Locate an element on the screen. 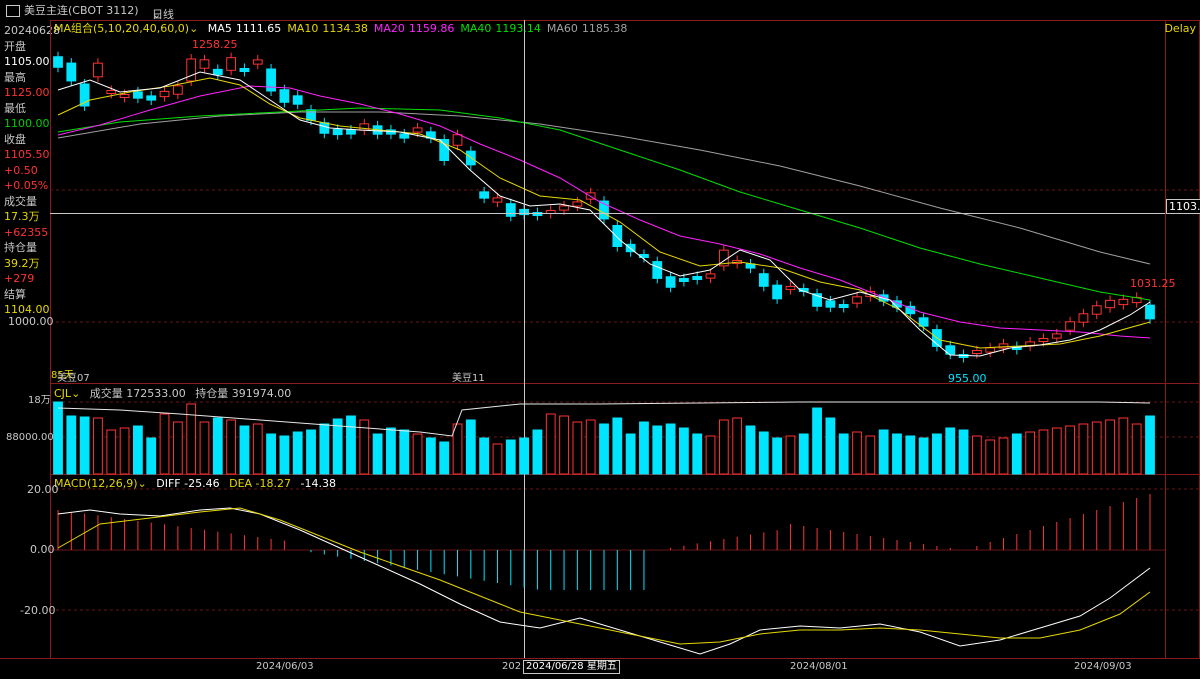 The height and width of the screenshot is (679, 1200). date-label: 2024/08/01 is located at coordinates (819, 666).